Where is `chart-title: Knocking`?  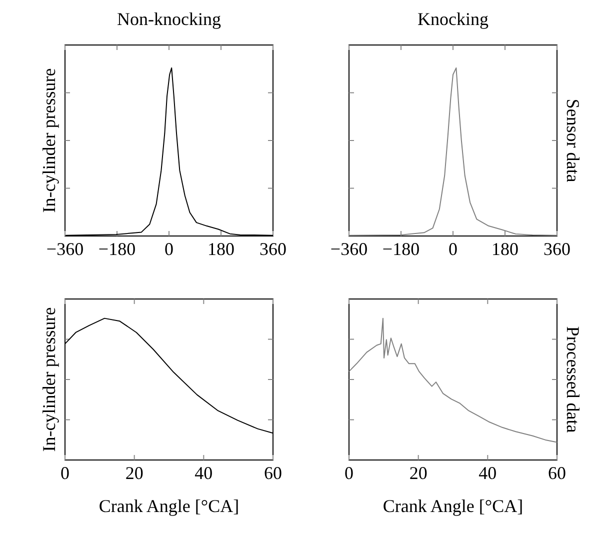 chart-title: Knocking is located at coordinates (453, 19).